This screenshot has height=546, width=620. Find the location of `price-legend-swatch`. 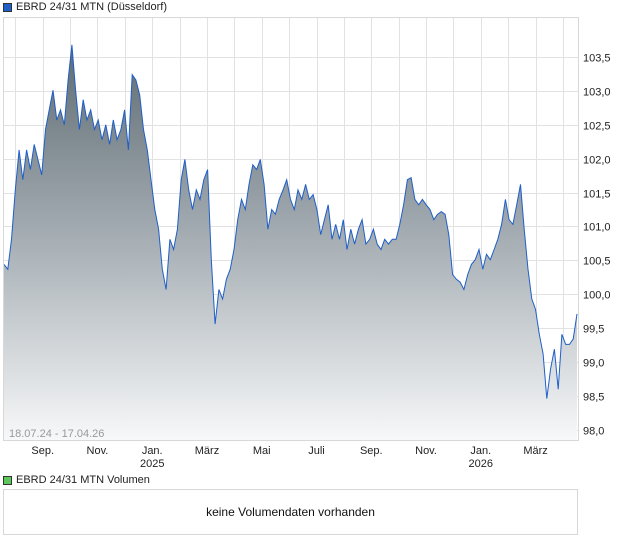

price-legend-swatch is located at coordinates (7, 7).